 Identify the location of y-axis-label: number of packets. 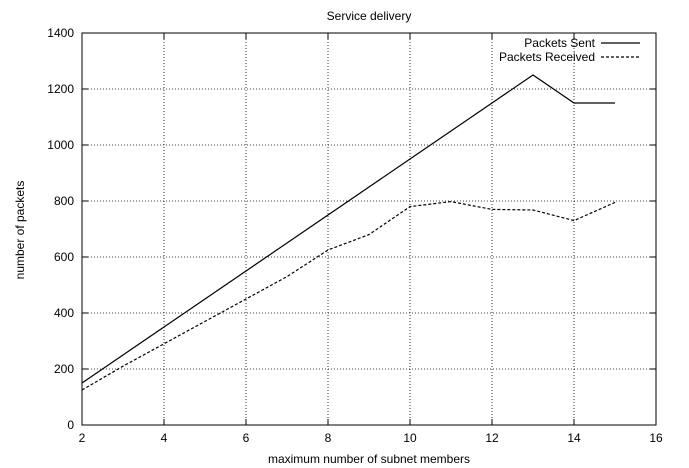
(20, 230).